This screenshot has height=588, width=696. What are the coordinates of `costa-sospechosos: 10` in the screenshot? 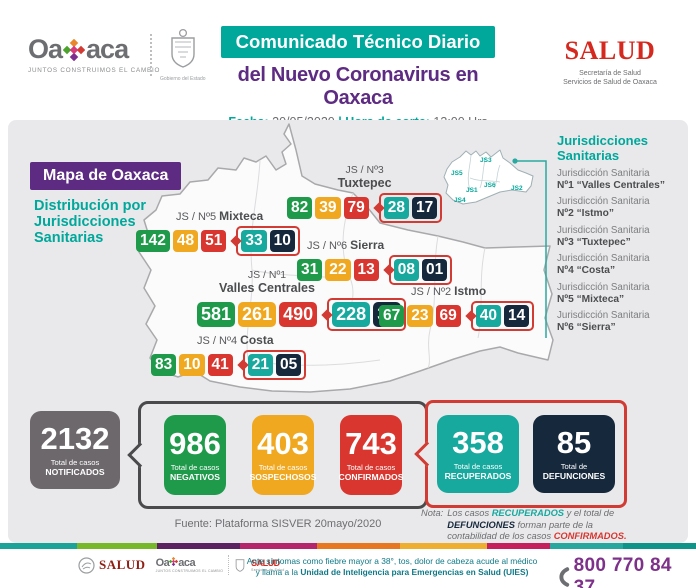 It's located at (192, 365).